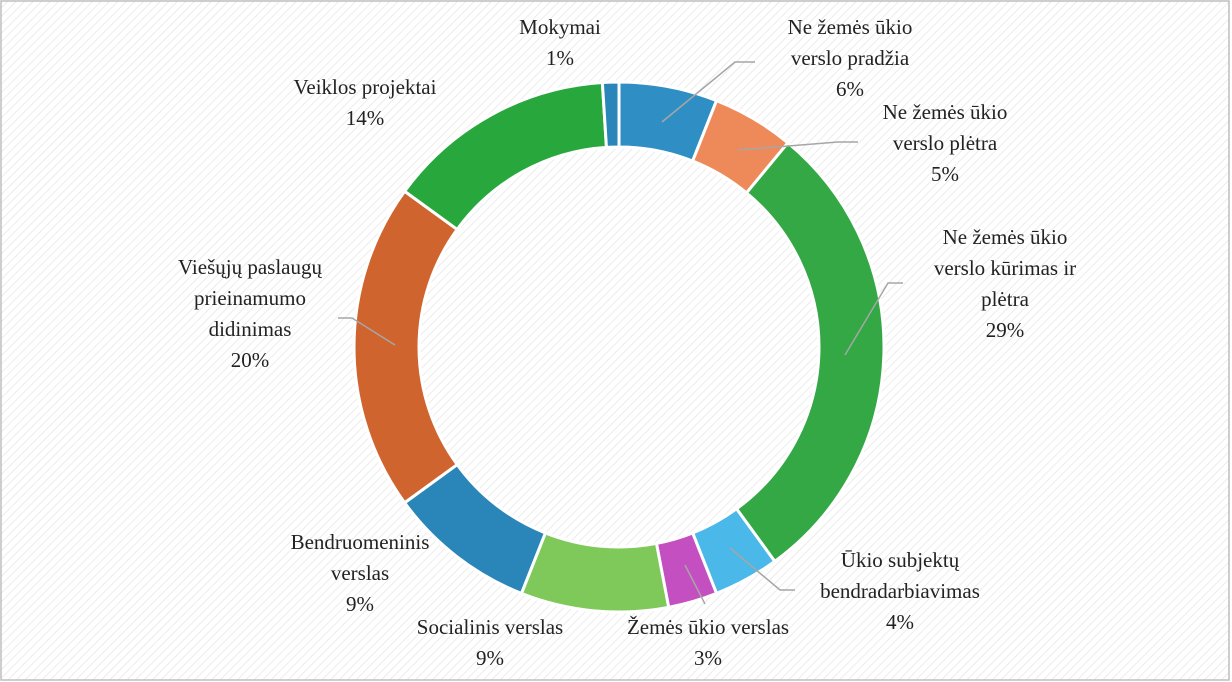 The height and width of the screenshot is (682, 1232). Describe the element at coordinates (1005, 330) in the screenshot. I see `value-label: 29%` at that location.